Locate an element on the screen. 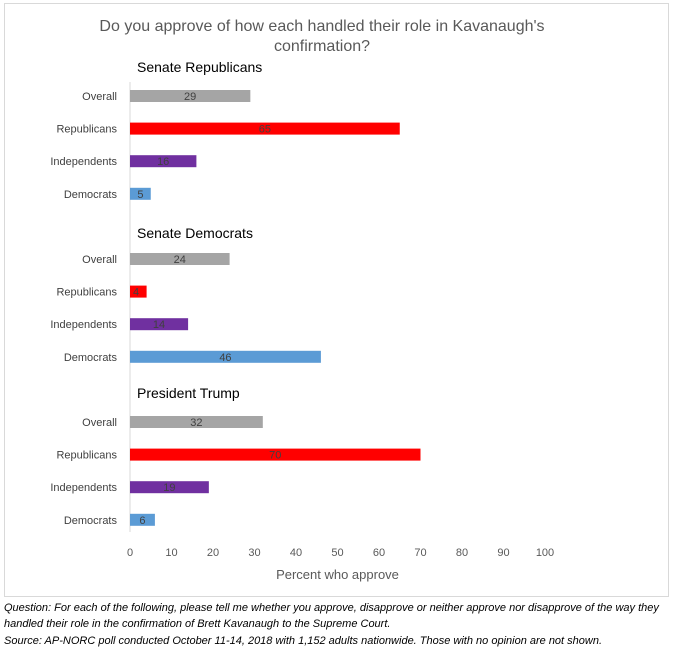 Image resolution: width=680 pixels, height=655 pixels. x-tick-label: 20 is located at coordinates (213, 553).